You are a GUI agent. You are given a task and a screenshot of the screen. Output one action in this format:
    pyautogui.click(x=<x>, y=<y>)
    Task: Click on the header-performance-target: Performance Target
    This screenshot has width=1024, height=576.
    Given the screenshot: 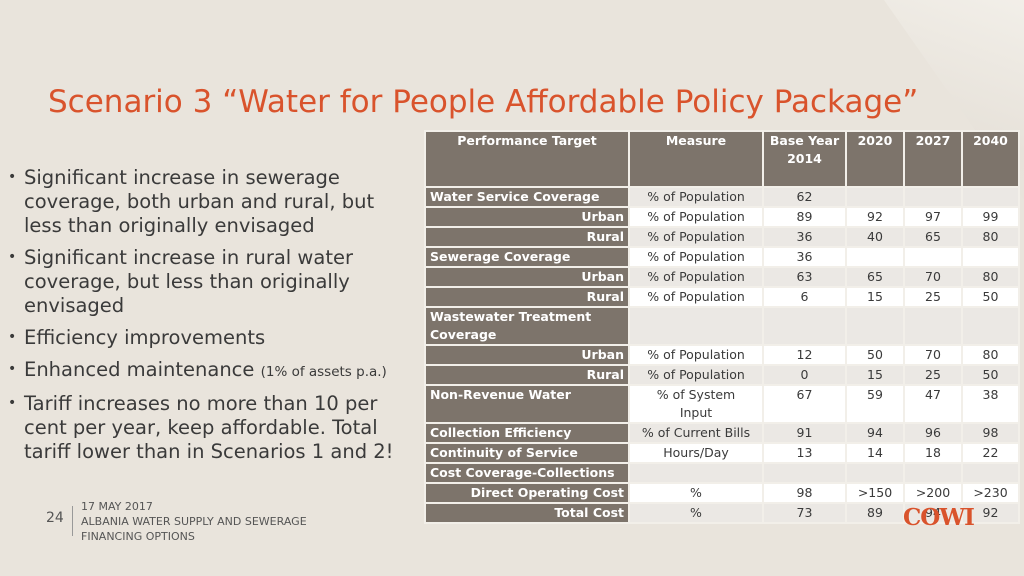 What is the action you would take?
    pyautogui.click(x=527, y=159)
    